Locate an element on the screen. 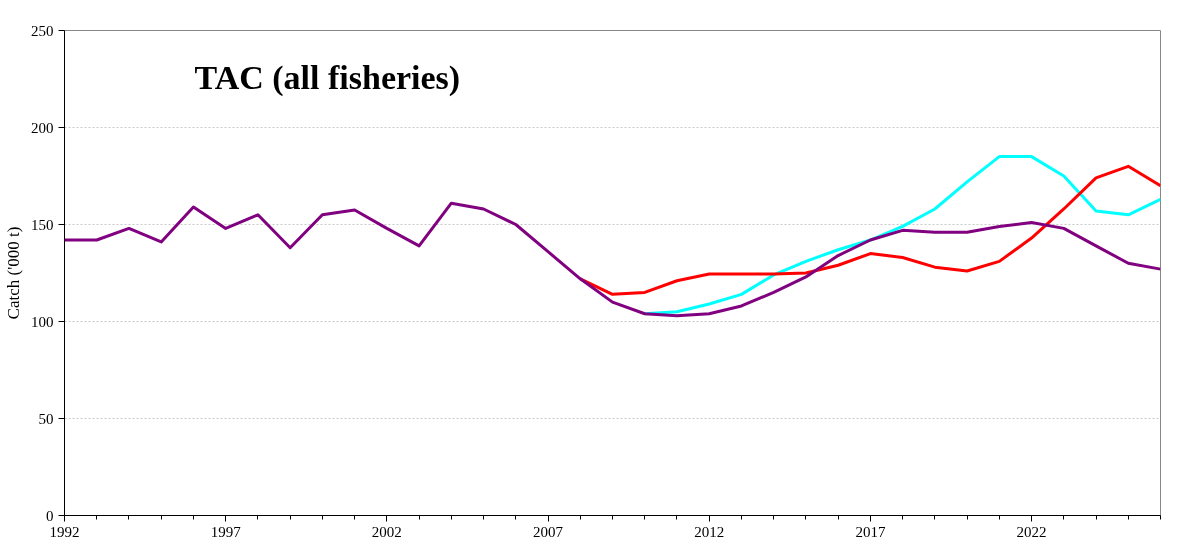 This screenshot has width=1192, height=550. x-tick-label: 2002 is located at coordinates (386, 531).